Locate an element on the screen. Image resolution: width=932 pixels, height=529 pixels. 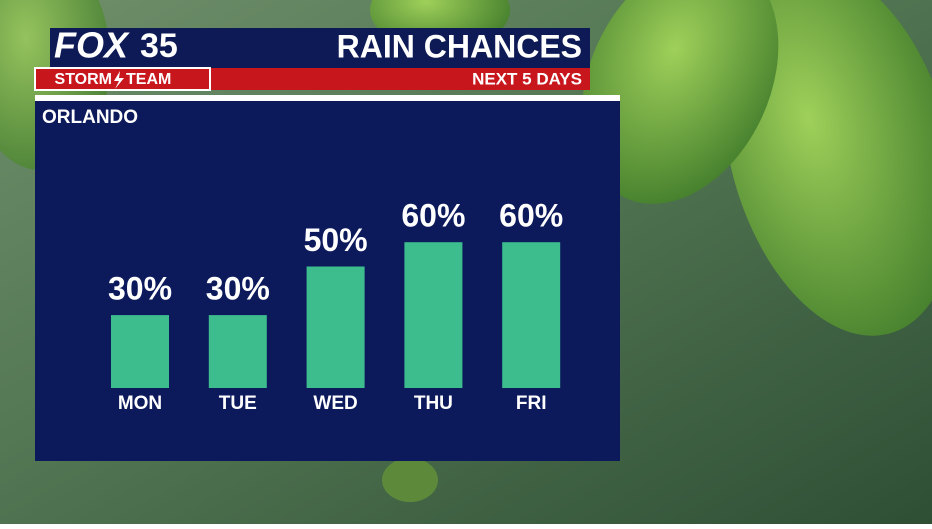
bolt-icon is located at coordinates (119, 80).